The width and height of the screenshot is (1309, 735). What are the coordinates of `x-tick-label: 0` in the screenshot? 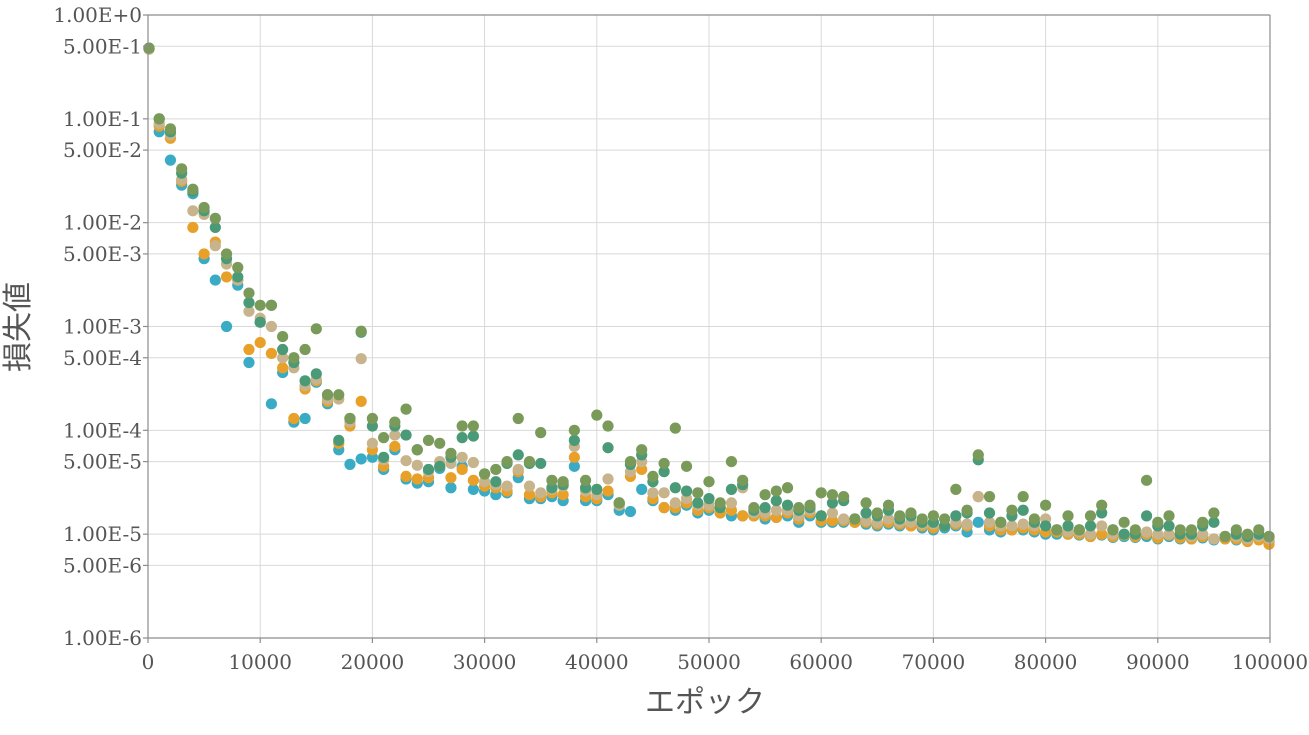 It's located at (148, 662).